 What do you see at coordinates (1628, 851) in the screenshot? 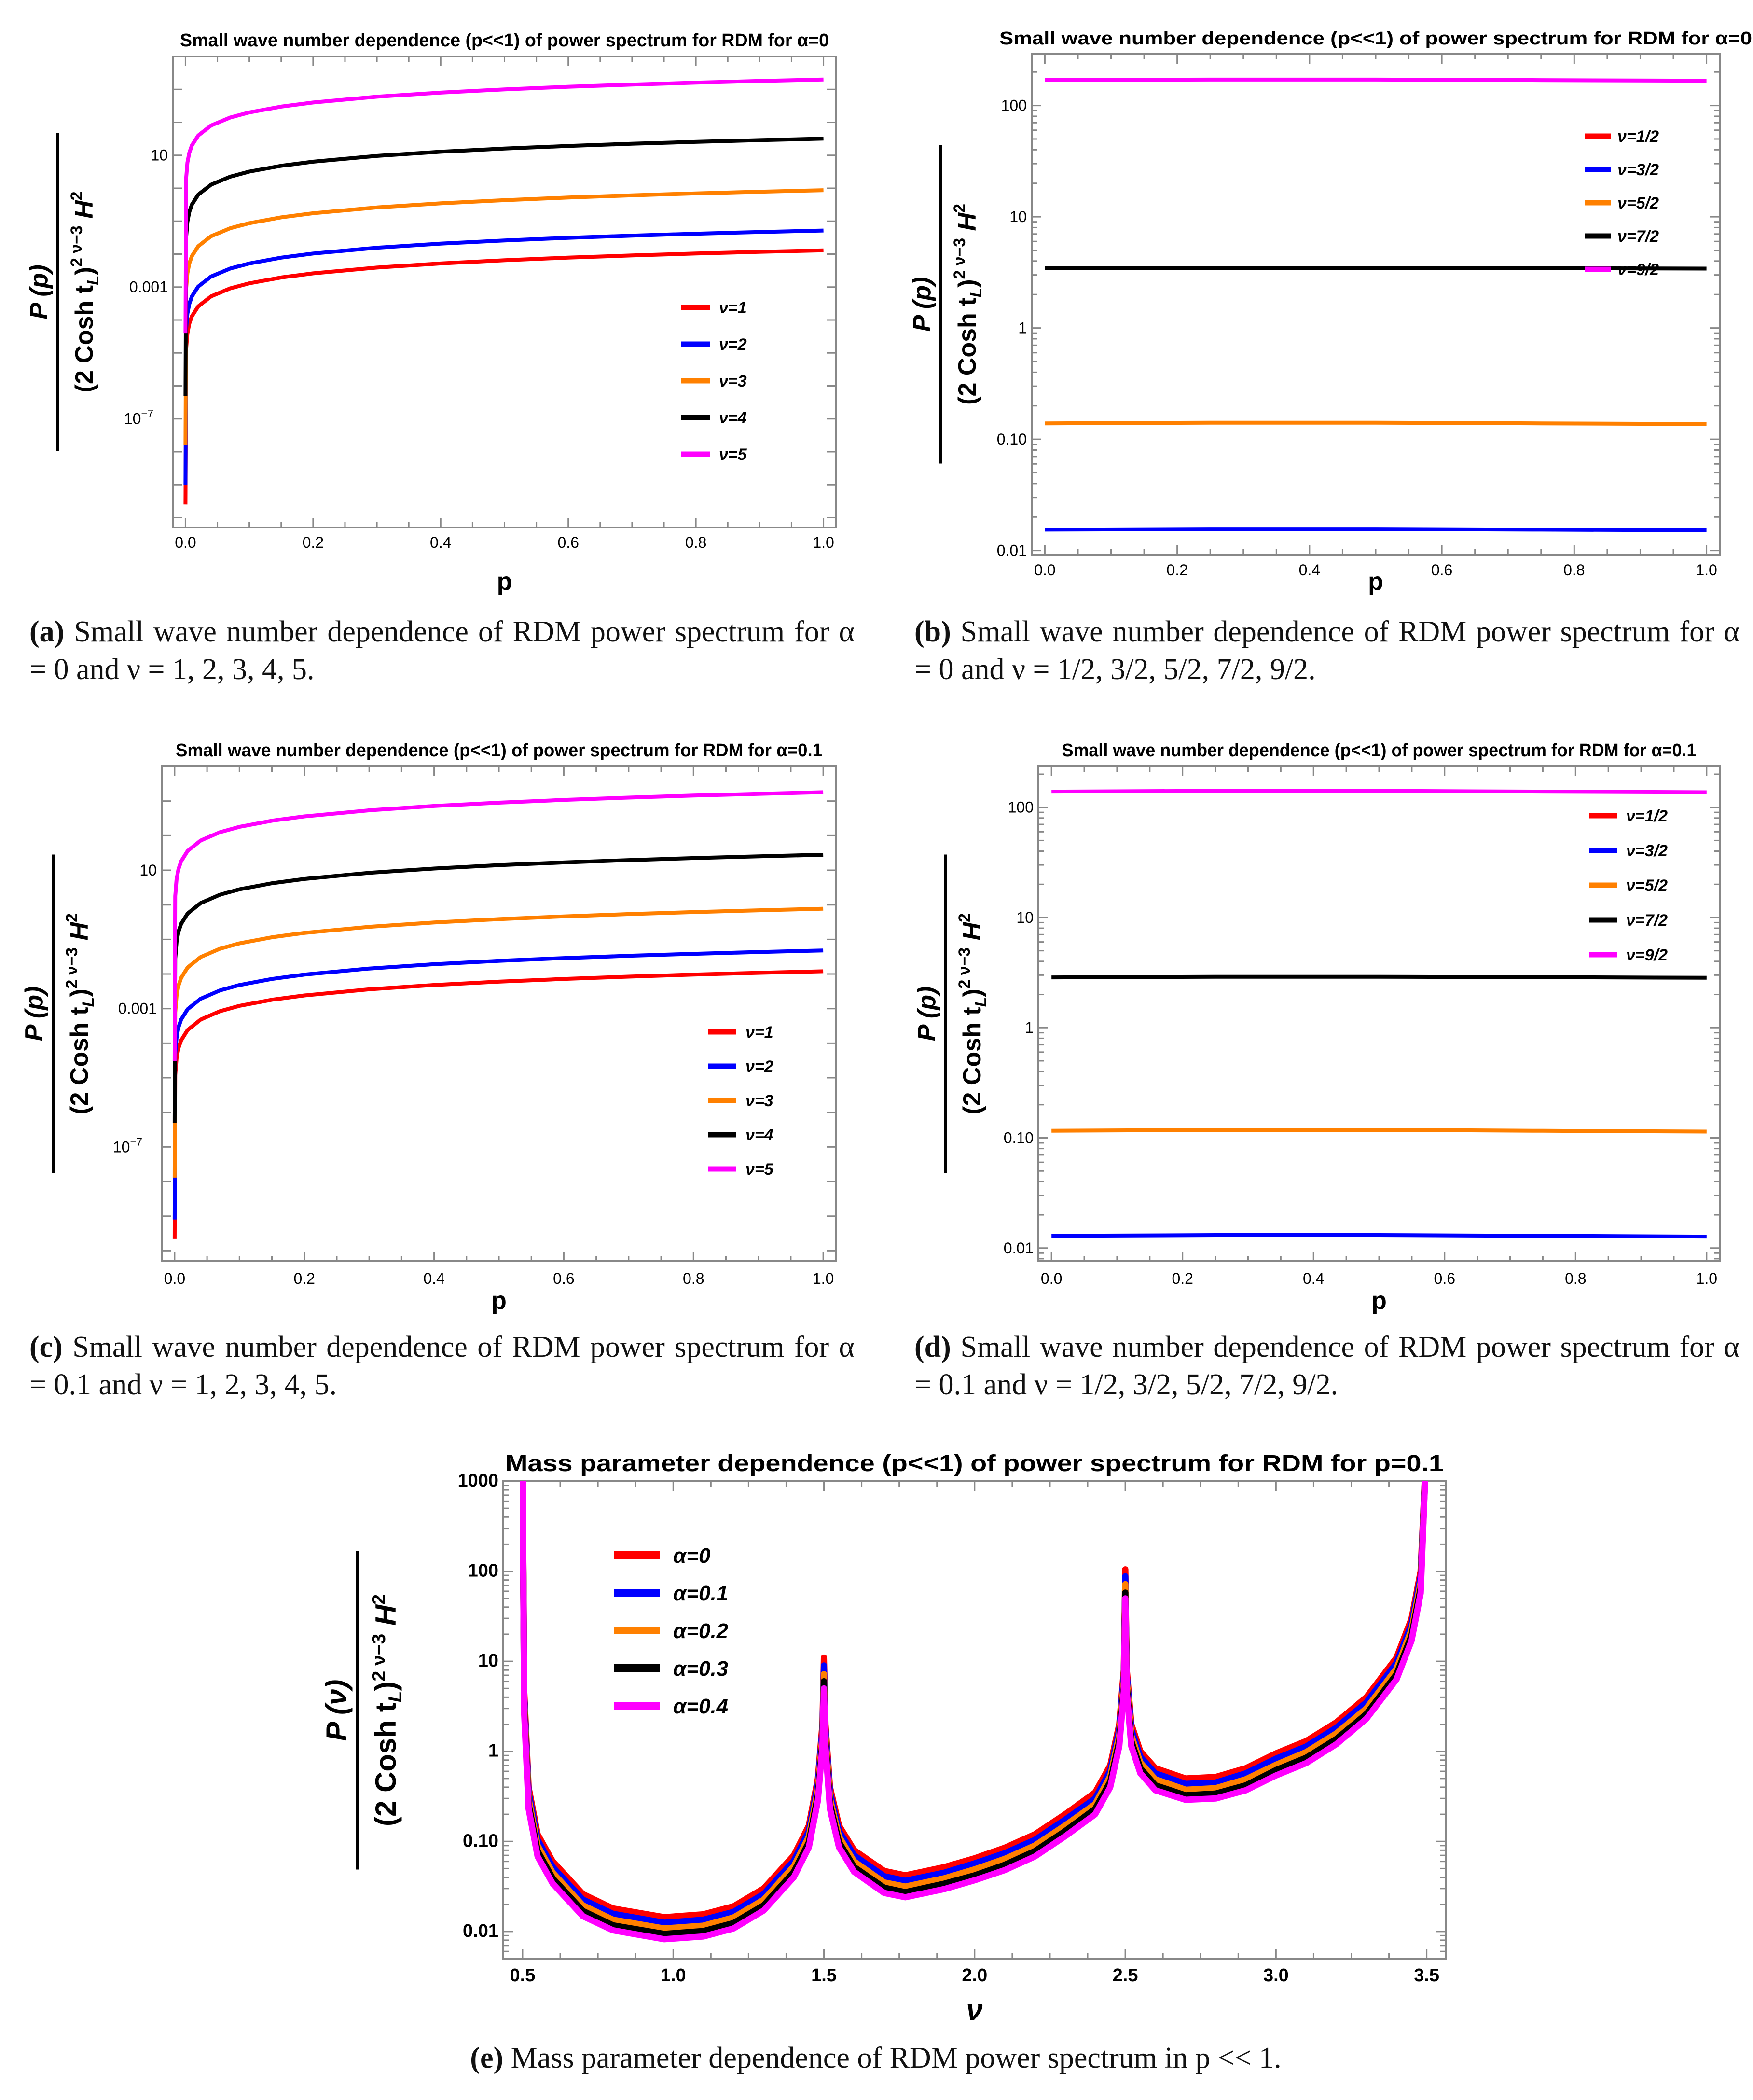
I see `legend-item: ν=3/2` at bounding box center [1628, 851].